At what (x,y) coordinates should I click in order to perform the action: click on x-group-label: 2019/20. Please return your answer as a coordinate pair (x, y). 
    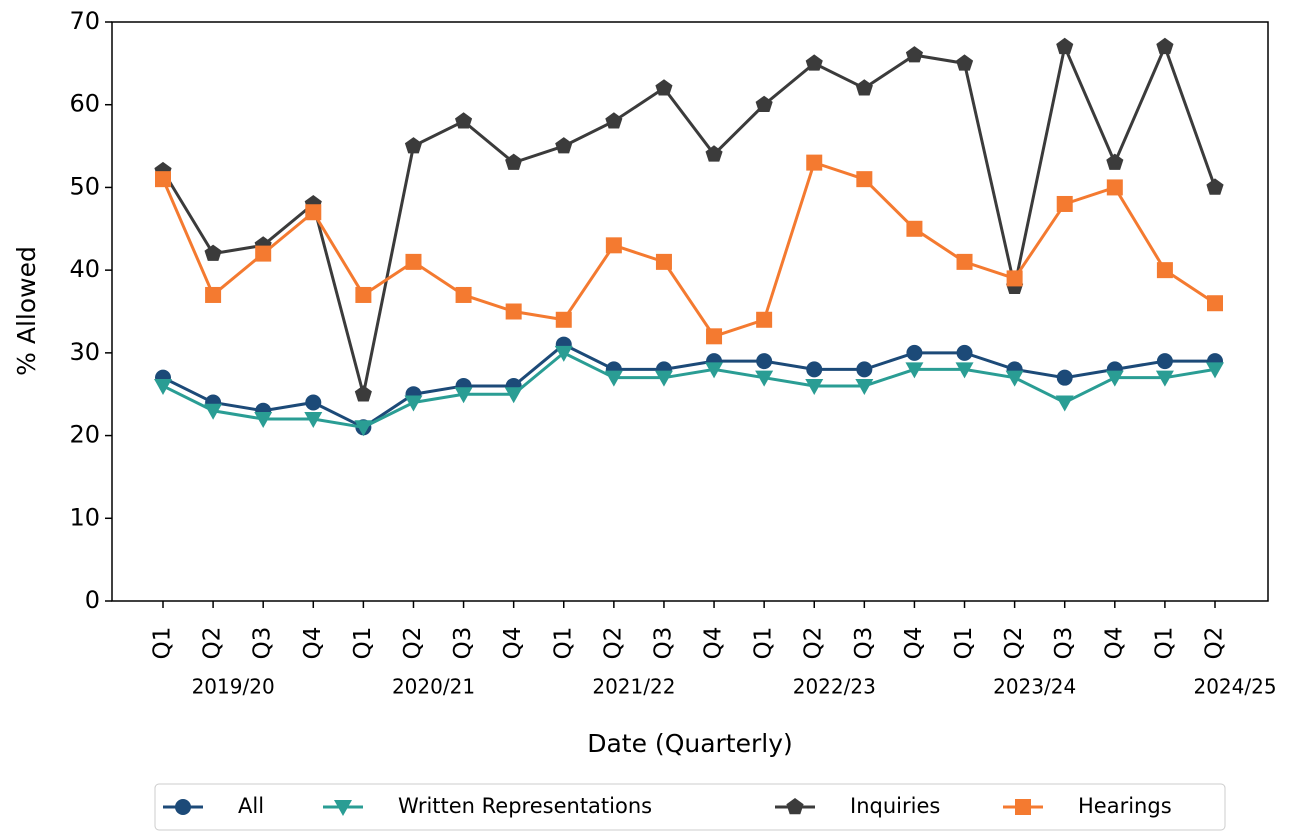
    Looking at the image, I should click on (233, 687).